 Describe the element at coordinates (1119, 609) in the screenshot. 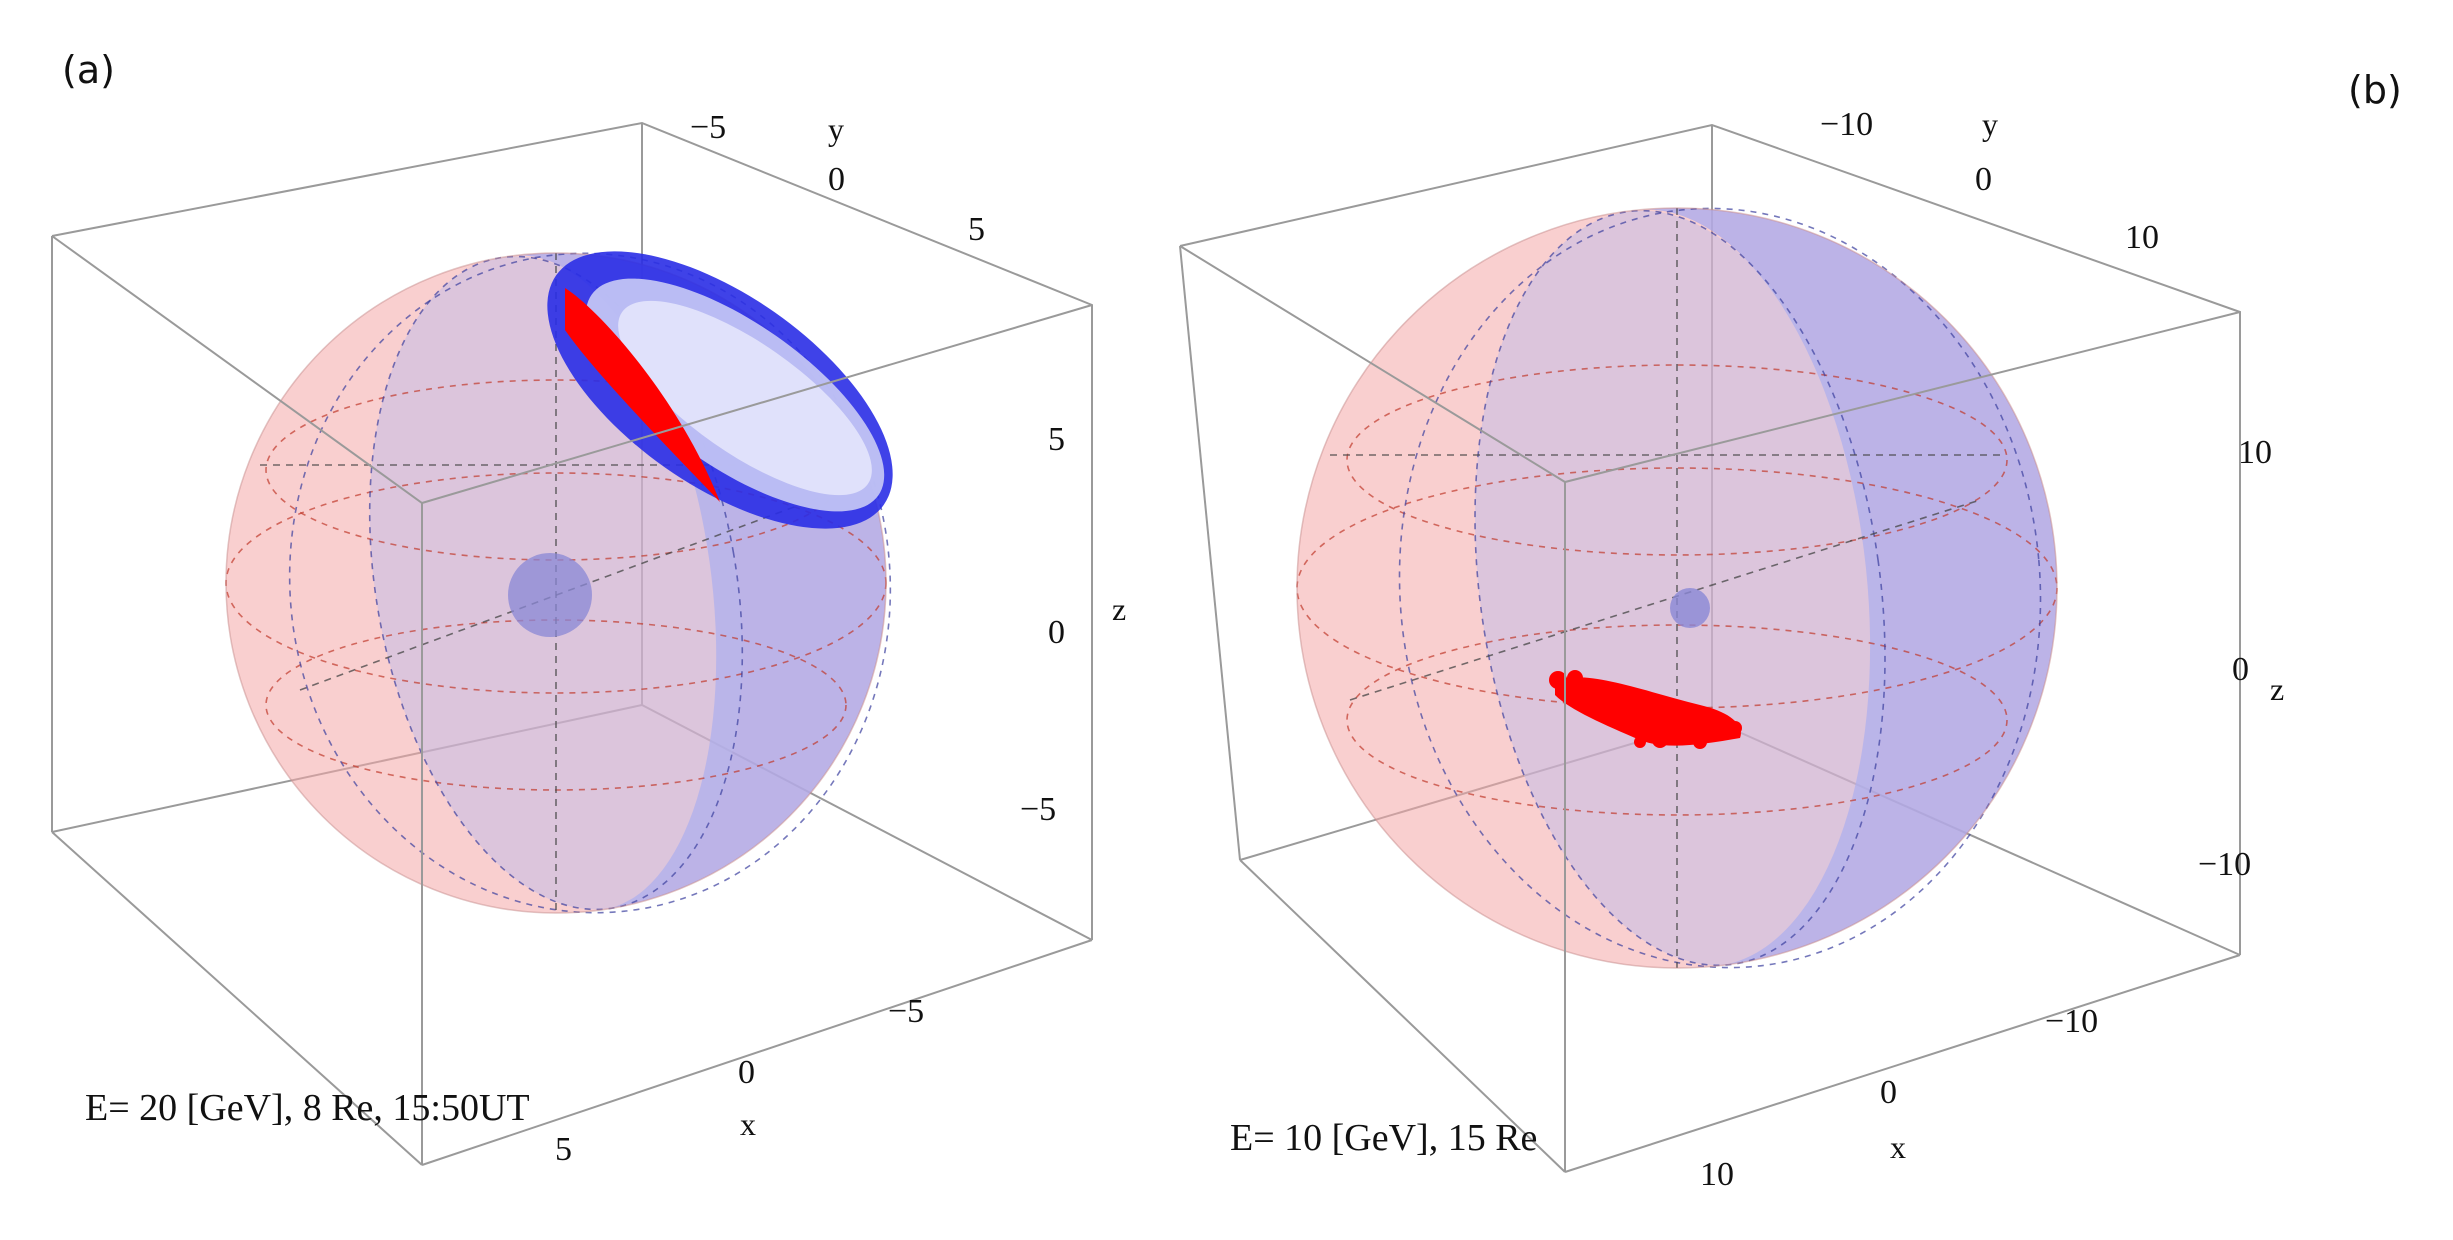

I see `panel-a-z-label: z` at that location.